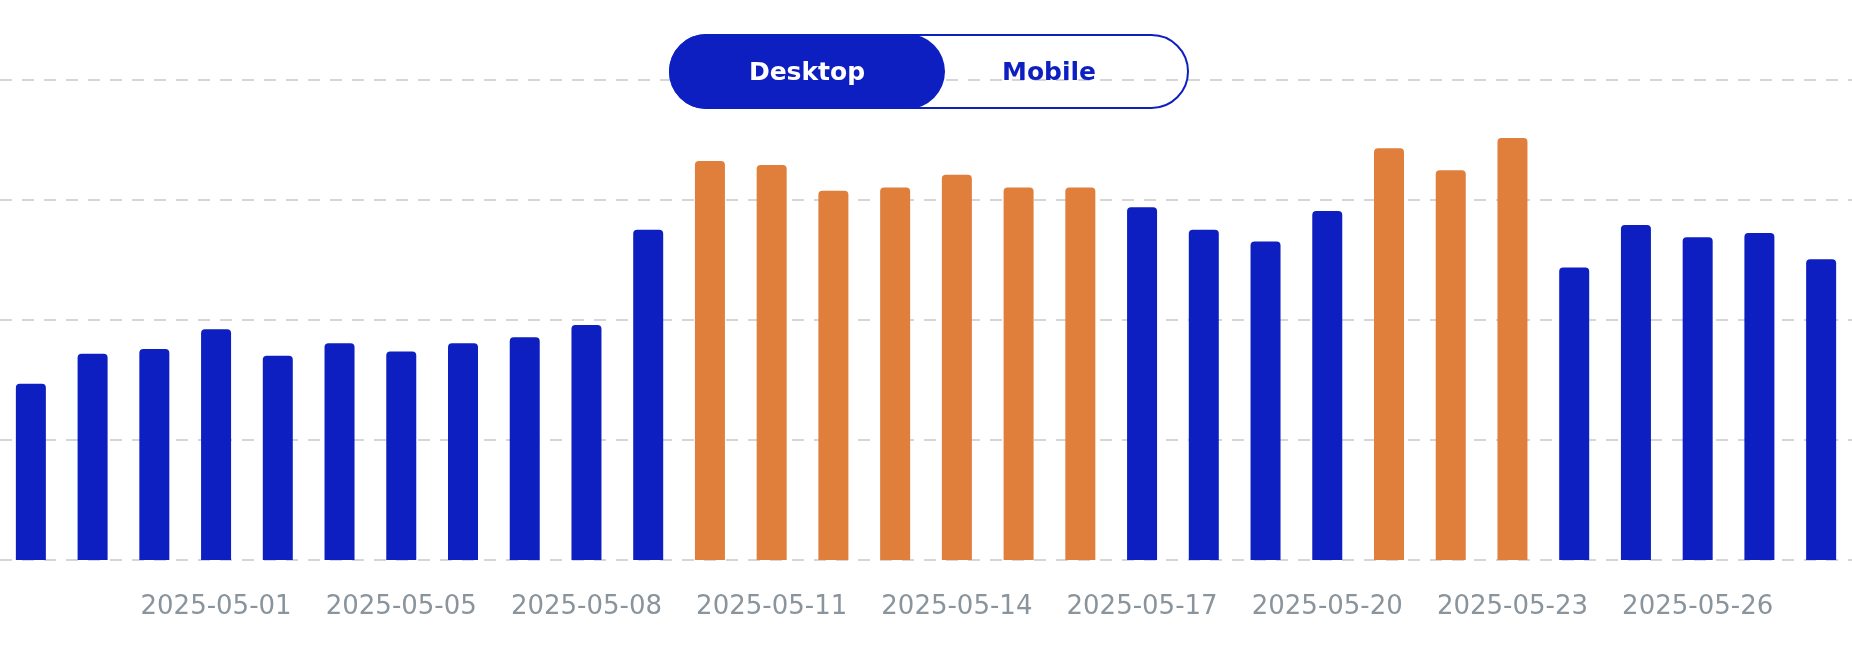 Image resolution: width=1852 pixels, height=648 pixels. I want to click on x-tick-label: 2025-05-08, so click(586, 605).